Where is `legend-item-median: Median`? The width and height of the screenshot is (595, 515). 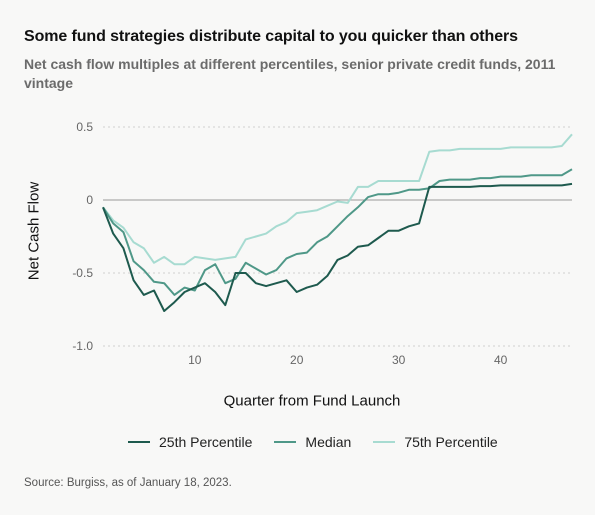
legend-item-median: Median is located at coordinates (312, 442).